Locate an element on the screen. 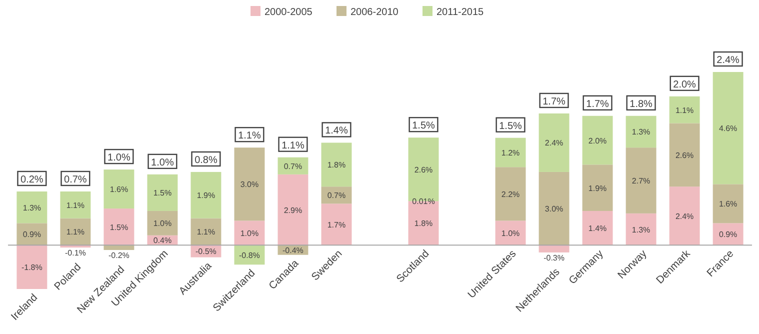  annotation: 2.0% is located at coordinates (684, 84).